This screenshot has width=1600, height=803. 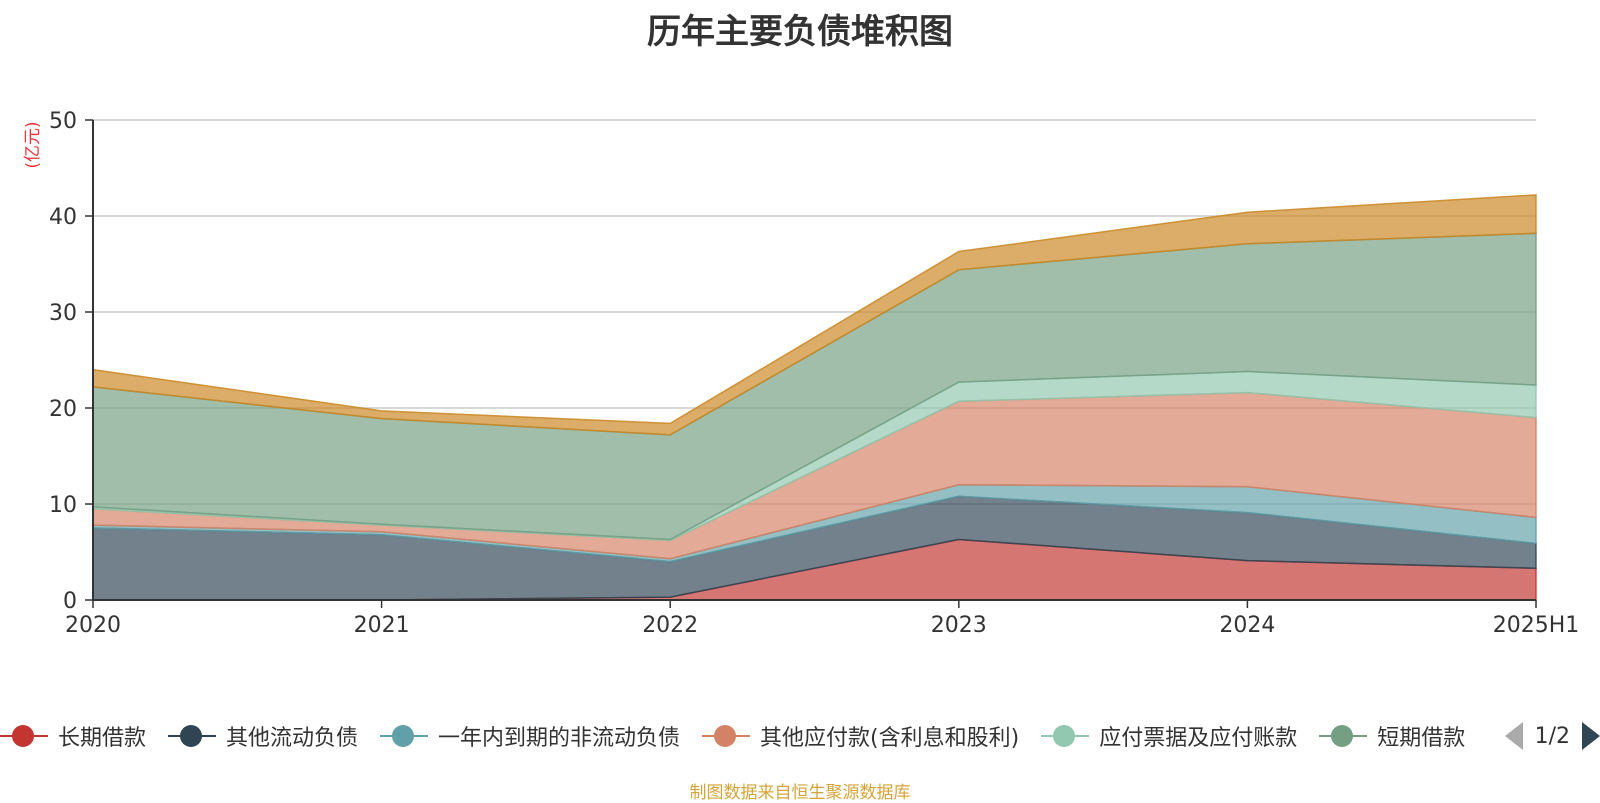 What do you see at coordinates (63, 121) in the screenshot?
I see `y-tick-label: 50` at bounding box center [63, 121].